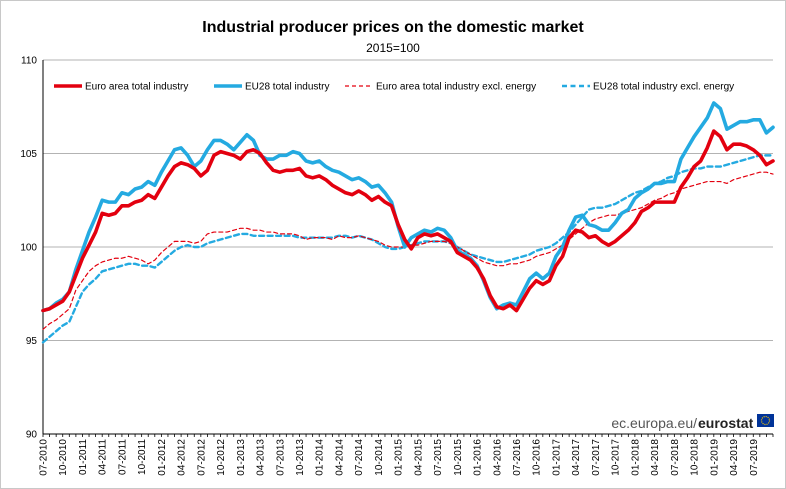  What do you see at coordinates (83, 457) in the screenshot?
I see `x-tick-label: 01-2011` at bounding box center [83, 457].